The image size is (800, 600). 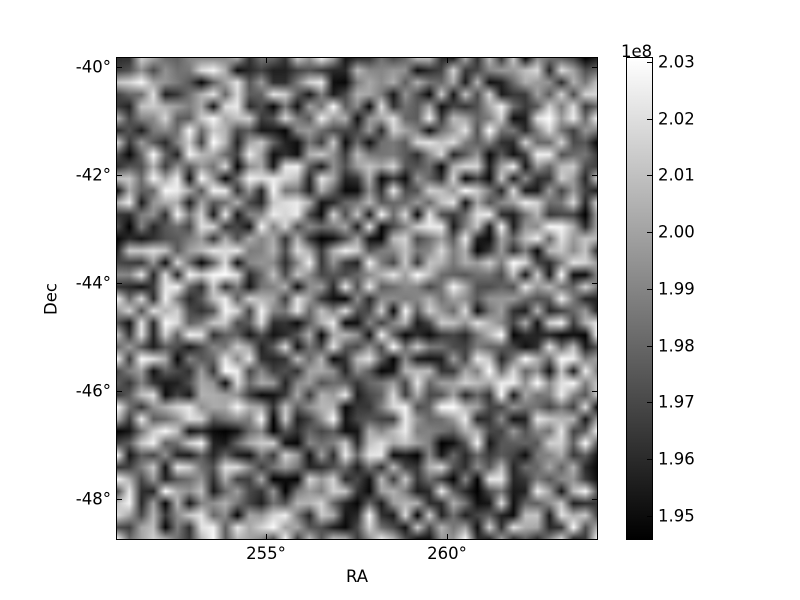 I want to click on colorbar-tick-label: 2.00, so click(x=676, y=232).